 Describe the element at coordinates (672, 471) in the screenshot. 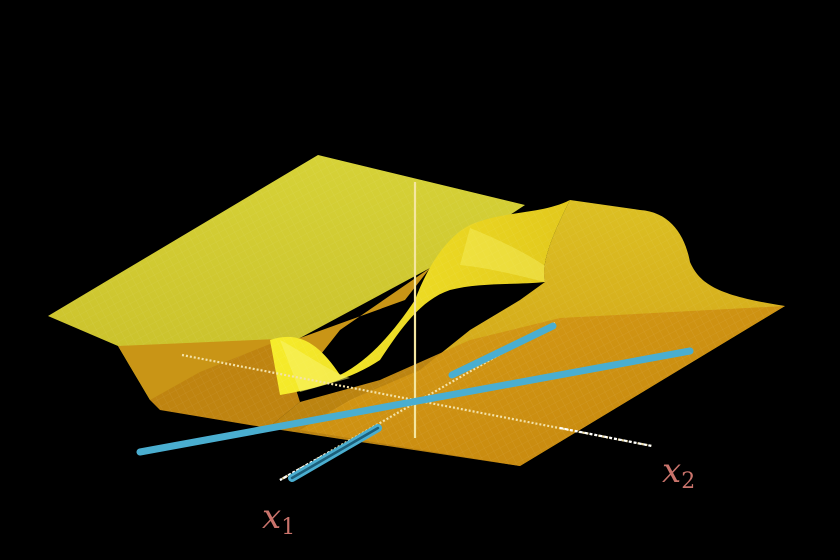

I see `x2-var: x` at that location.